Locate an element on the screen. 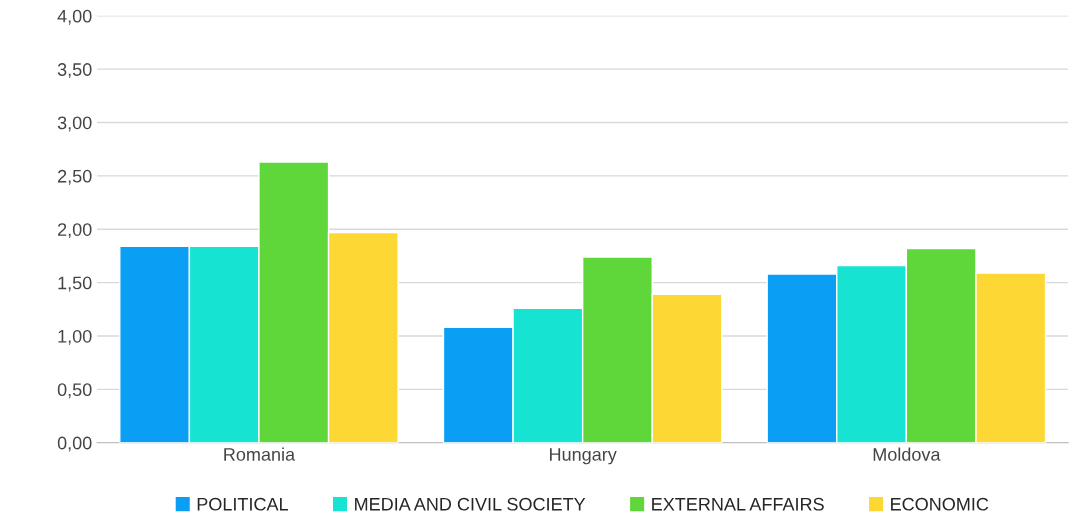  y-tick-label: 1,50 is located at coordinates (75, 284).